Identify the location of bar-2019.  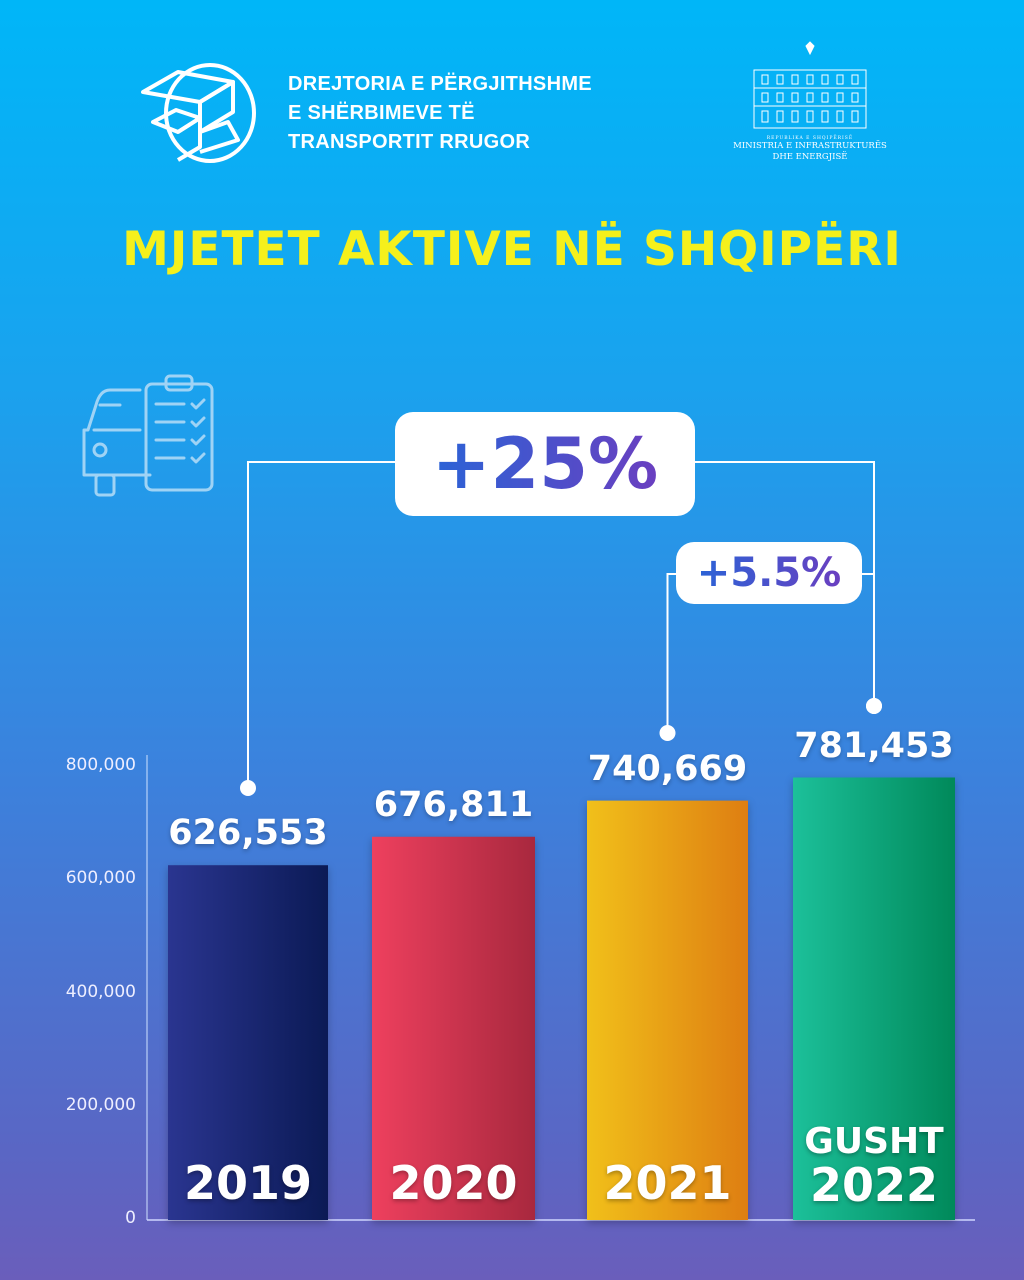
(248, 1042).